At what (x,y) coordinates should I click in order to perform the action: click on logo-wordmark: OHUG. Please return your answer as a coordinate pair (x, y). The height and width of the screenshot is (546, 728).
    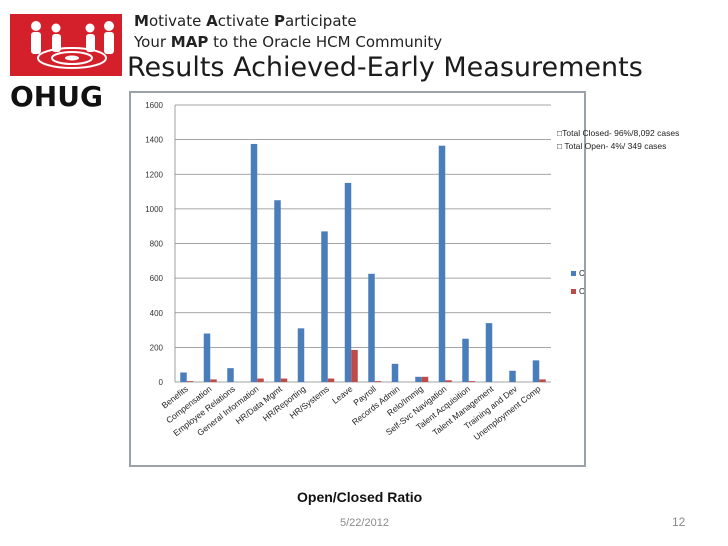
    Looking at the image, I should click on (56, 96).